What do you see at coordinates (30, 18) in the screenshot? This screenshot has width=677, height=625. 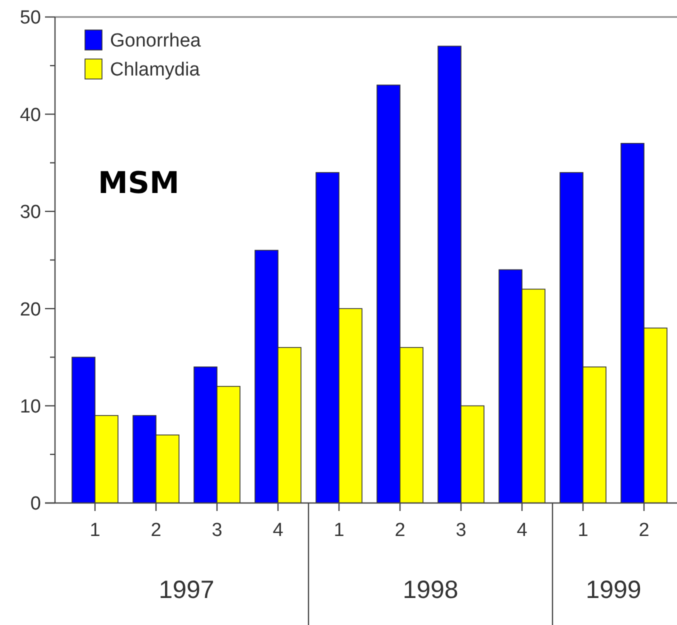 I see `y-tick-label: 50` at bounding box center [30, 18].